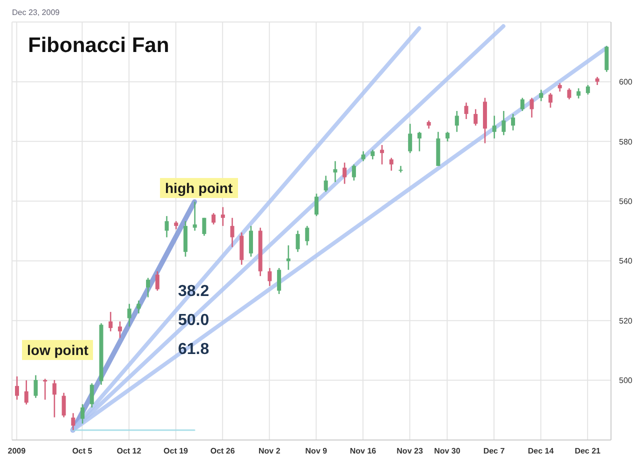 Image resolution: width=641 pixels, height=462 pixels. What do you see at coordinates (194, 321) in the screenshot?
I see `series-label: 50.0` at bounding box center [194, 321].